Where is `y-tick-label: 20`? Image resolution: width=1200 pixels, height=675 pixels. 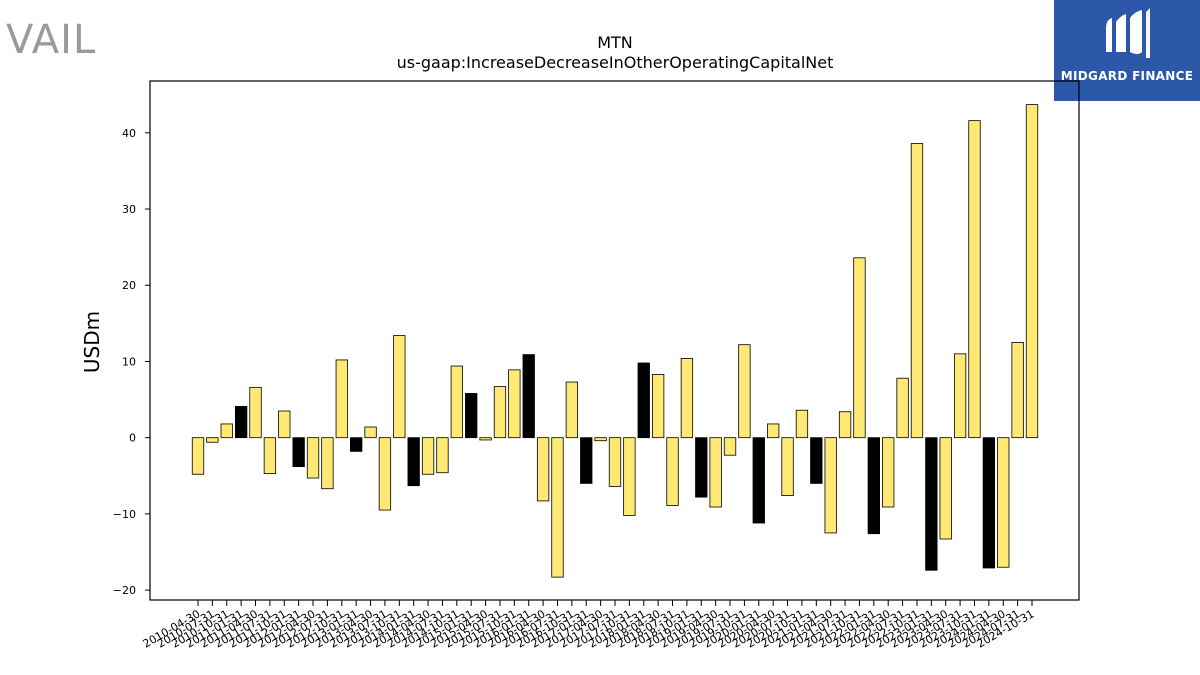
y-tick-label: 20 is located at coordinates (129, 285).